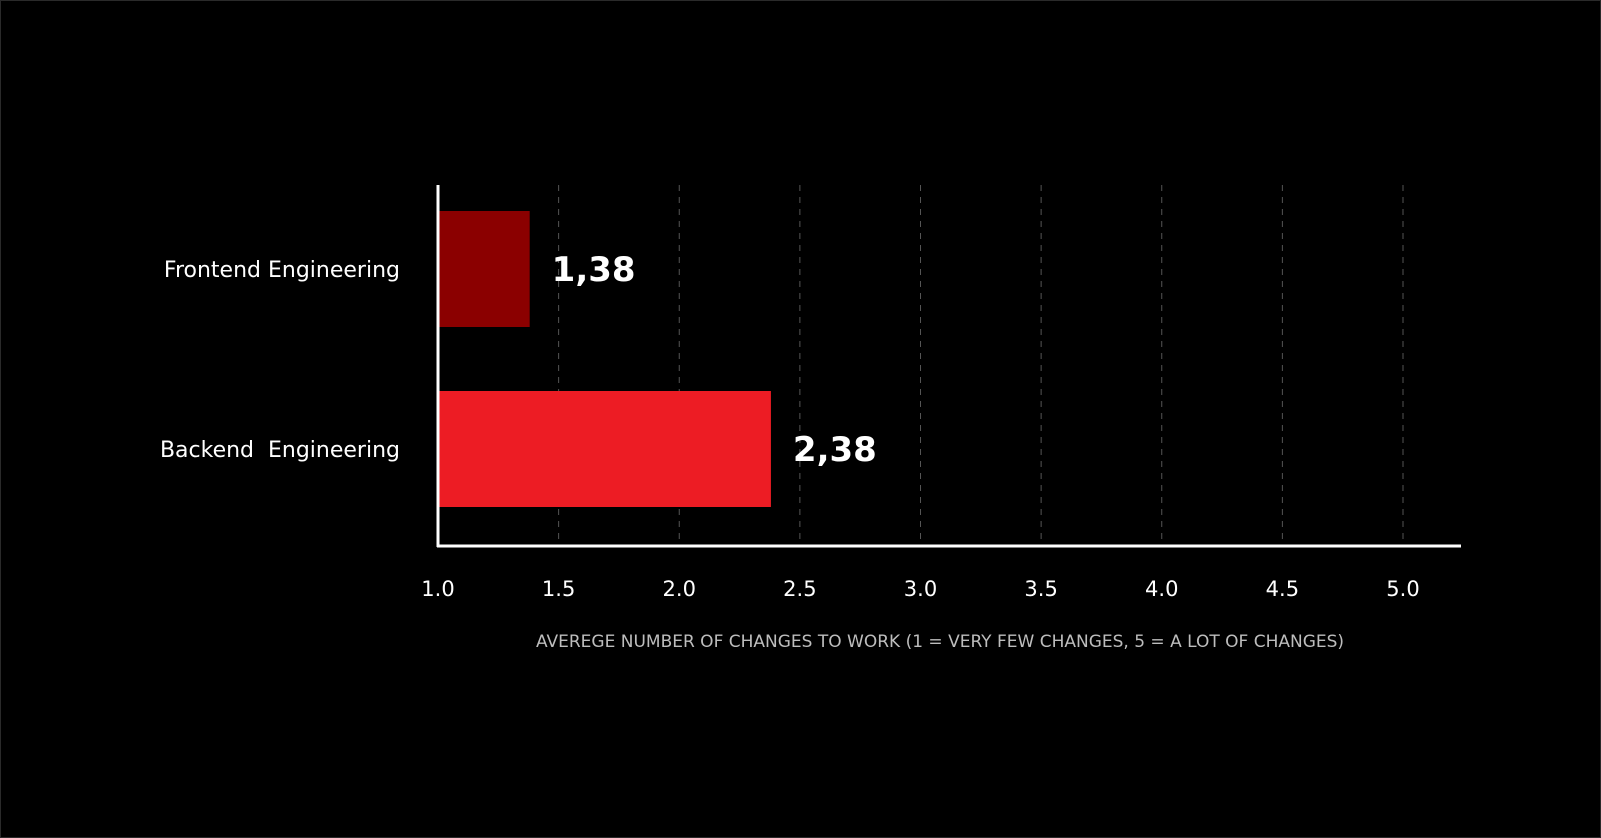  Describe the element at coordinates (558, 589) in the screenshot. I see `x-tick-label: 1.5` at that location.